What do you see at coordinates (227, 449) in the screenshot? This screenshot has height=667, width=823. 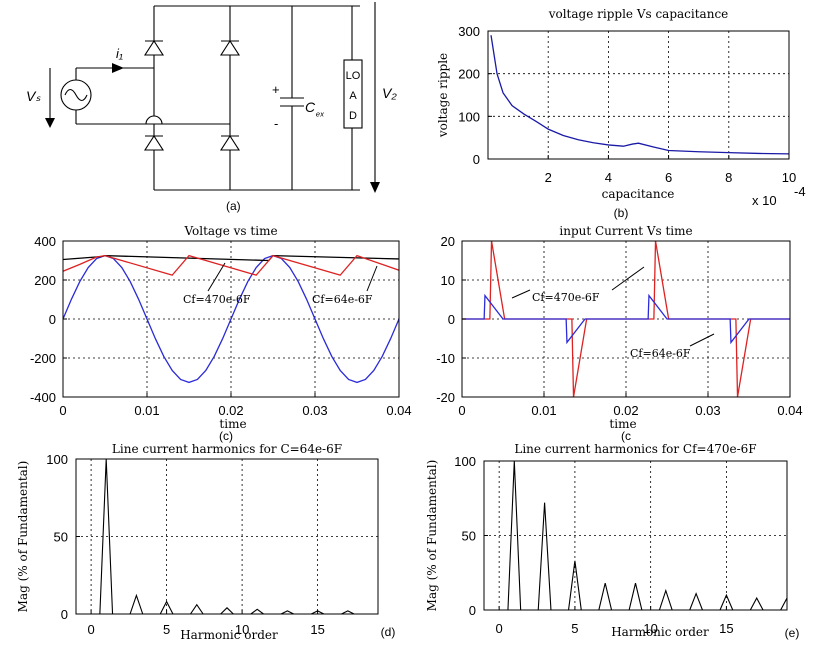 I see `chart-title: Line current harmonics for C=64e-6F` at bounding box center [227, 449].